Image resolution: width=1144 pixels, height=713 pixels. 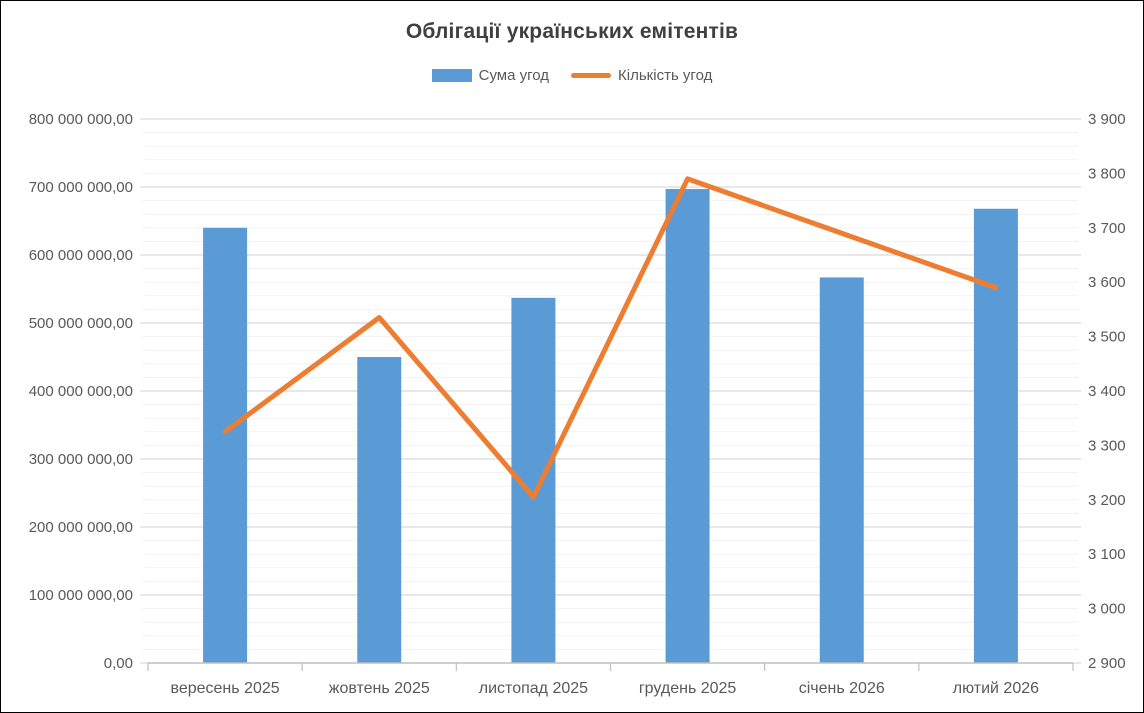 I want to click on y-axis-label-right: 3 500, so click(x=1107, y=337).